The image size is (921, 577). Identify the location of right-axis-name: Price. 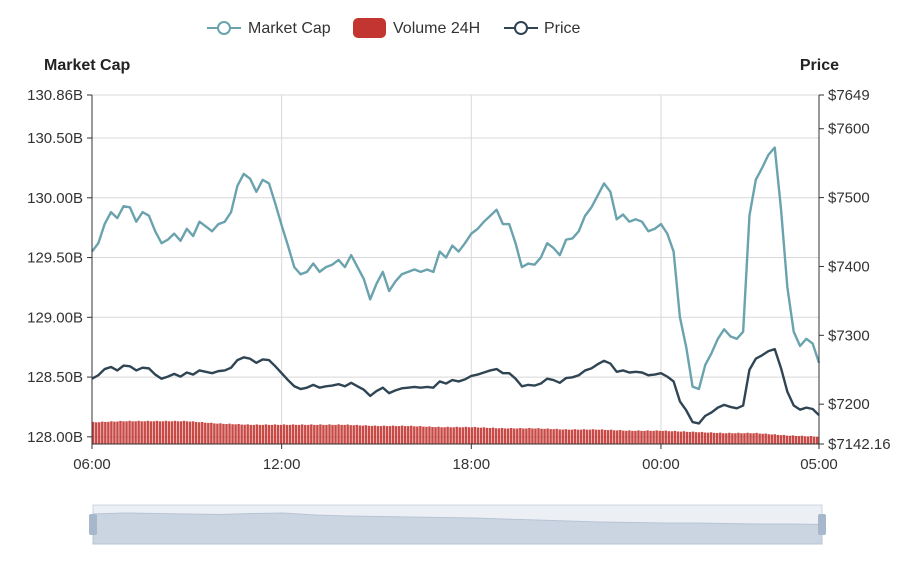
(819, 65).